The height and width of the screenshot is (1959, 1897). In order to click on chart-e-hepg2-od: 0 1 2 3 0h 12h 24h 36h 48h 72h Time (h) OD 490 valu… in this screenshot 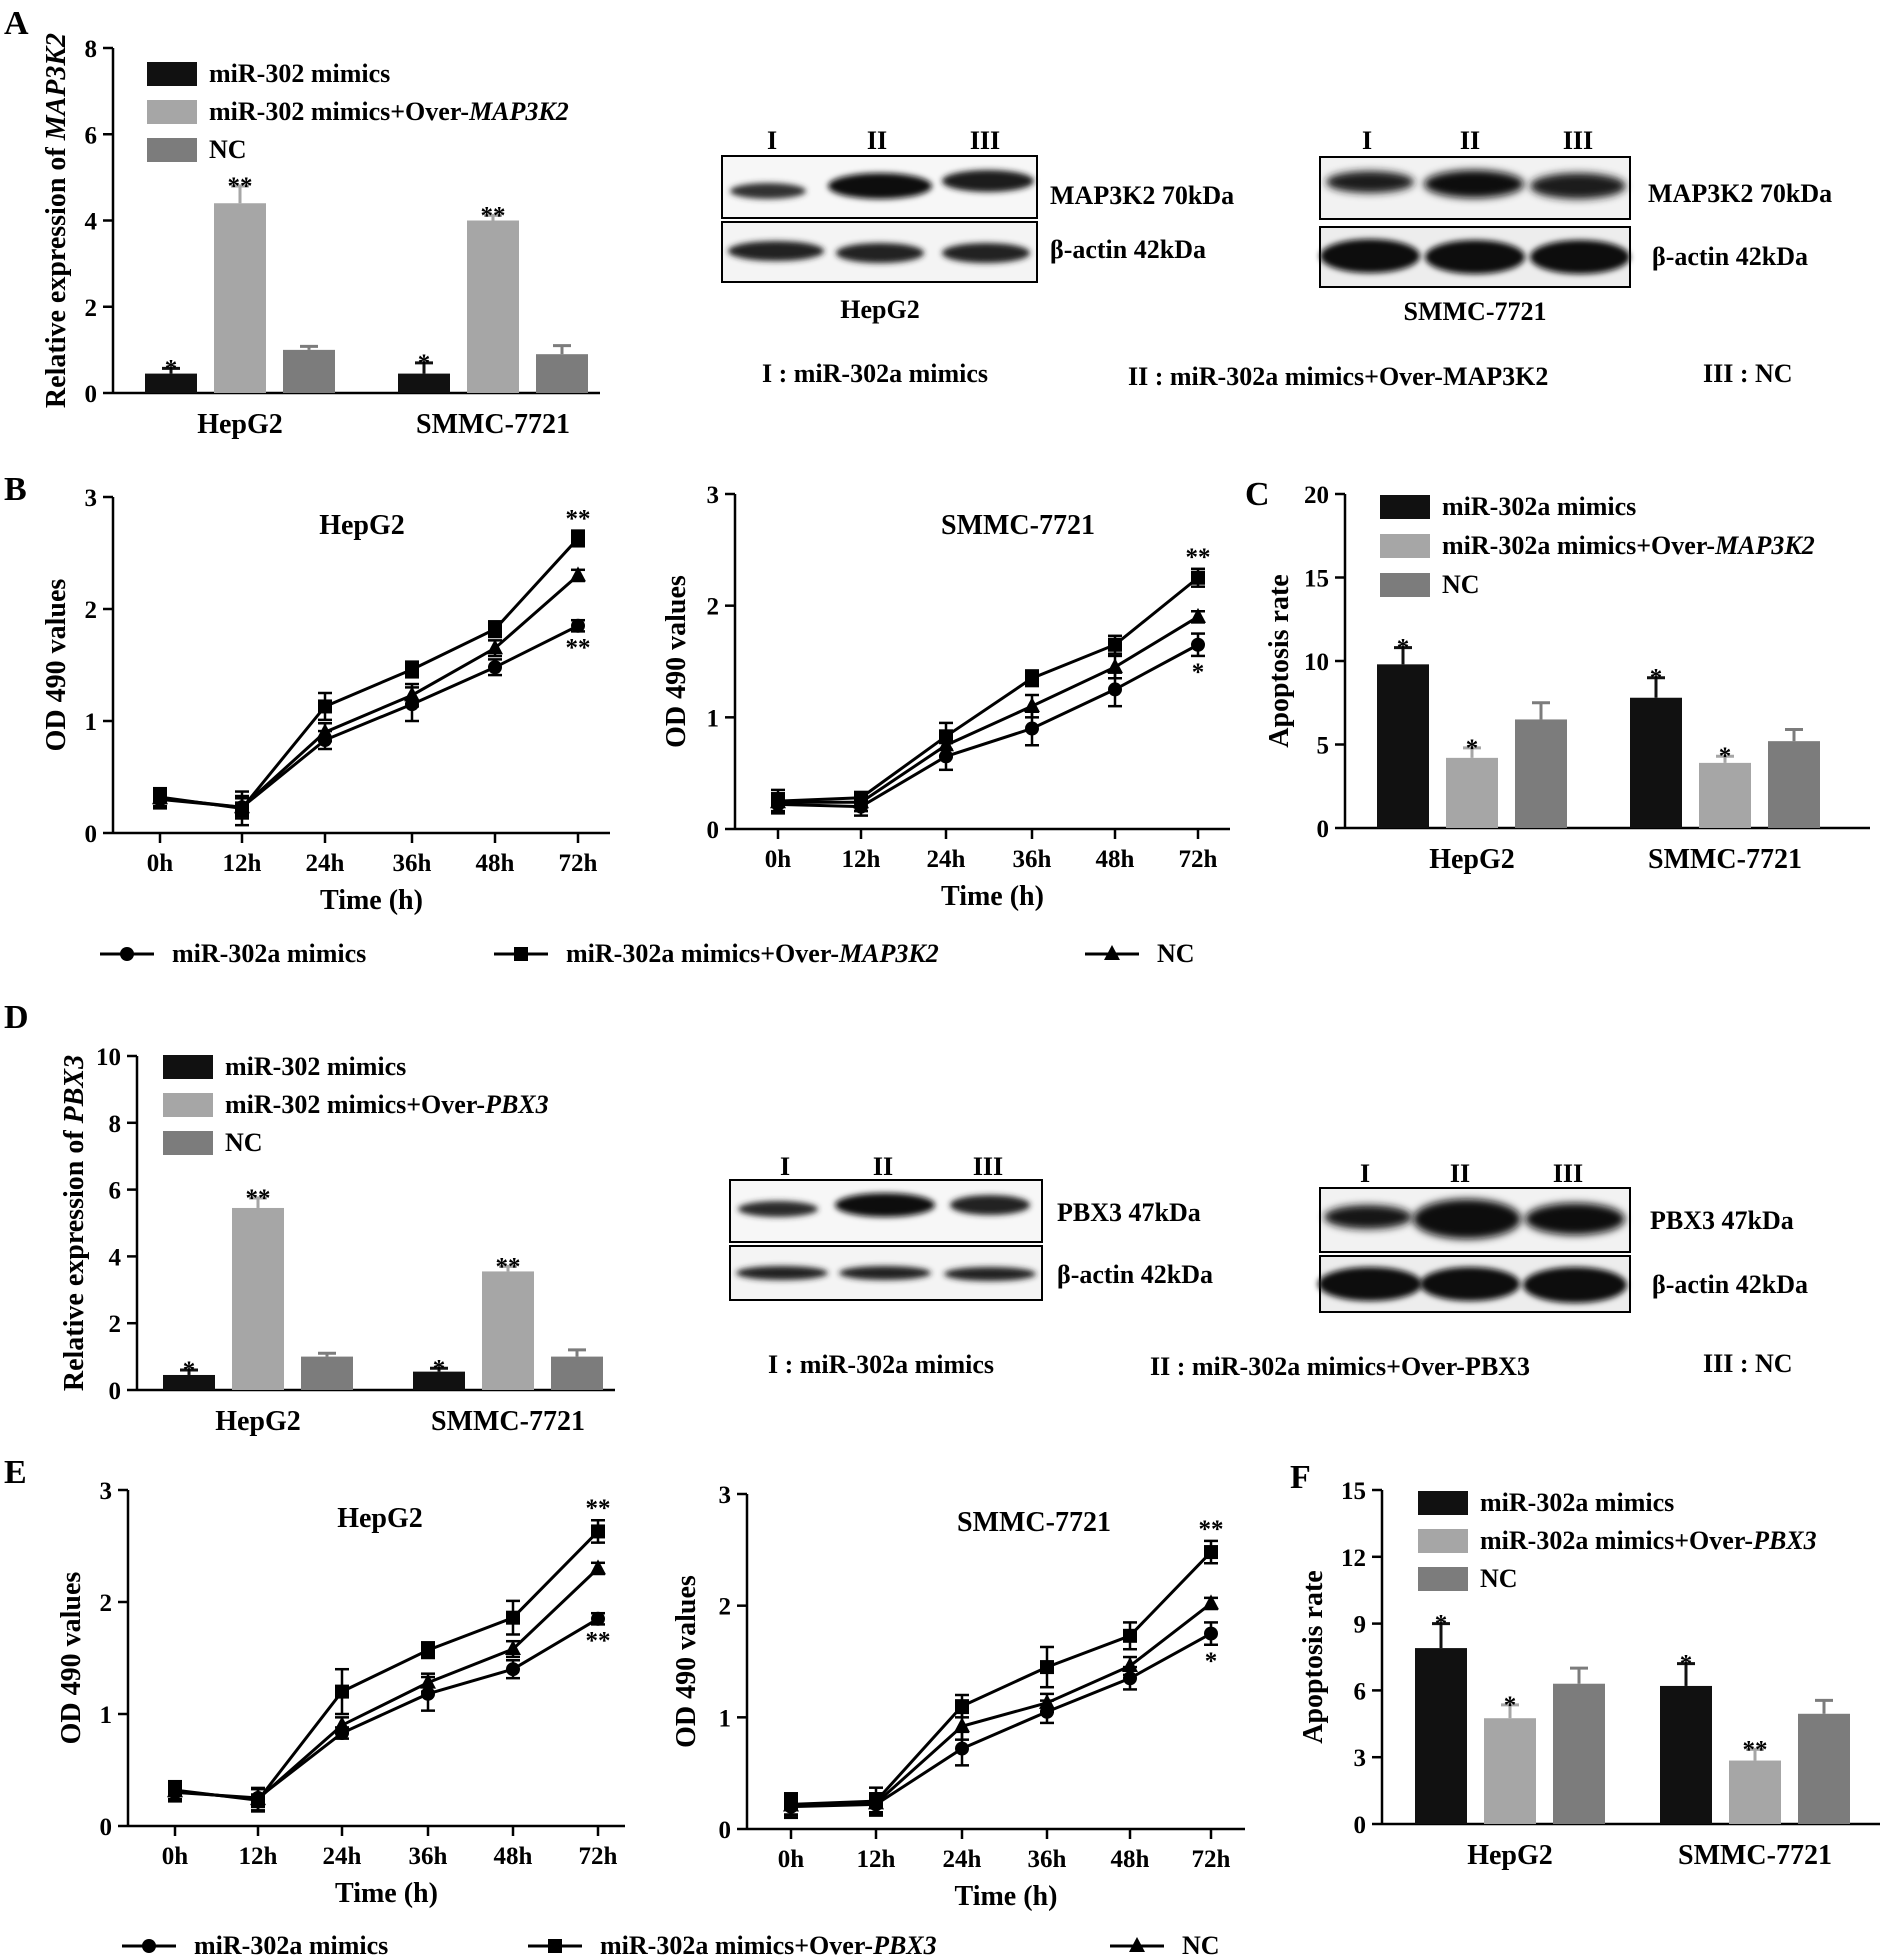, I will do `click(340, 1693)`.